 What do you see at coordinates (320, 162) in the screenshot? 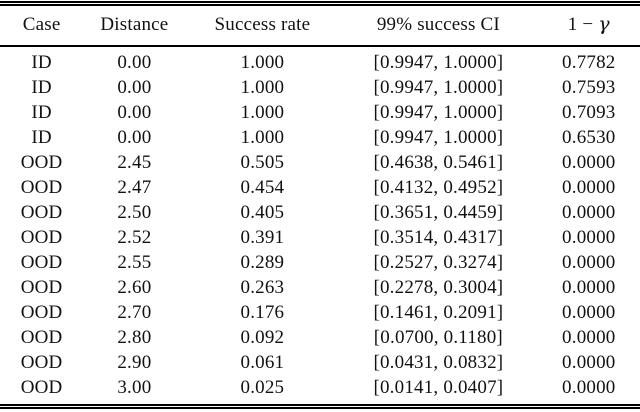
I see `table-row: OOD 2.45 0.505 [0.4638, 0.5461] 0.0000` at bounding box center [320, 162].